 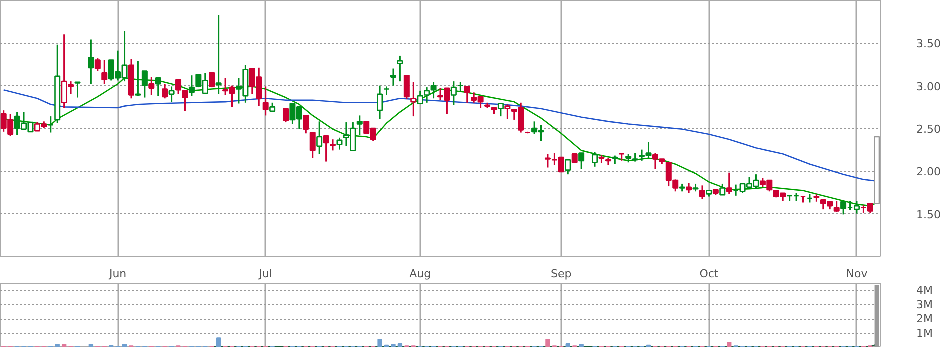 I want to click on y-tick-label: 2.50, so click(x=928, y=129).